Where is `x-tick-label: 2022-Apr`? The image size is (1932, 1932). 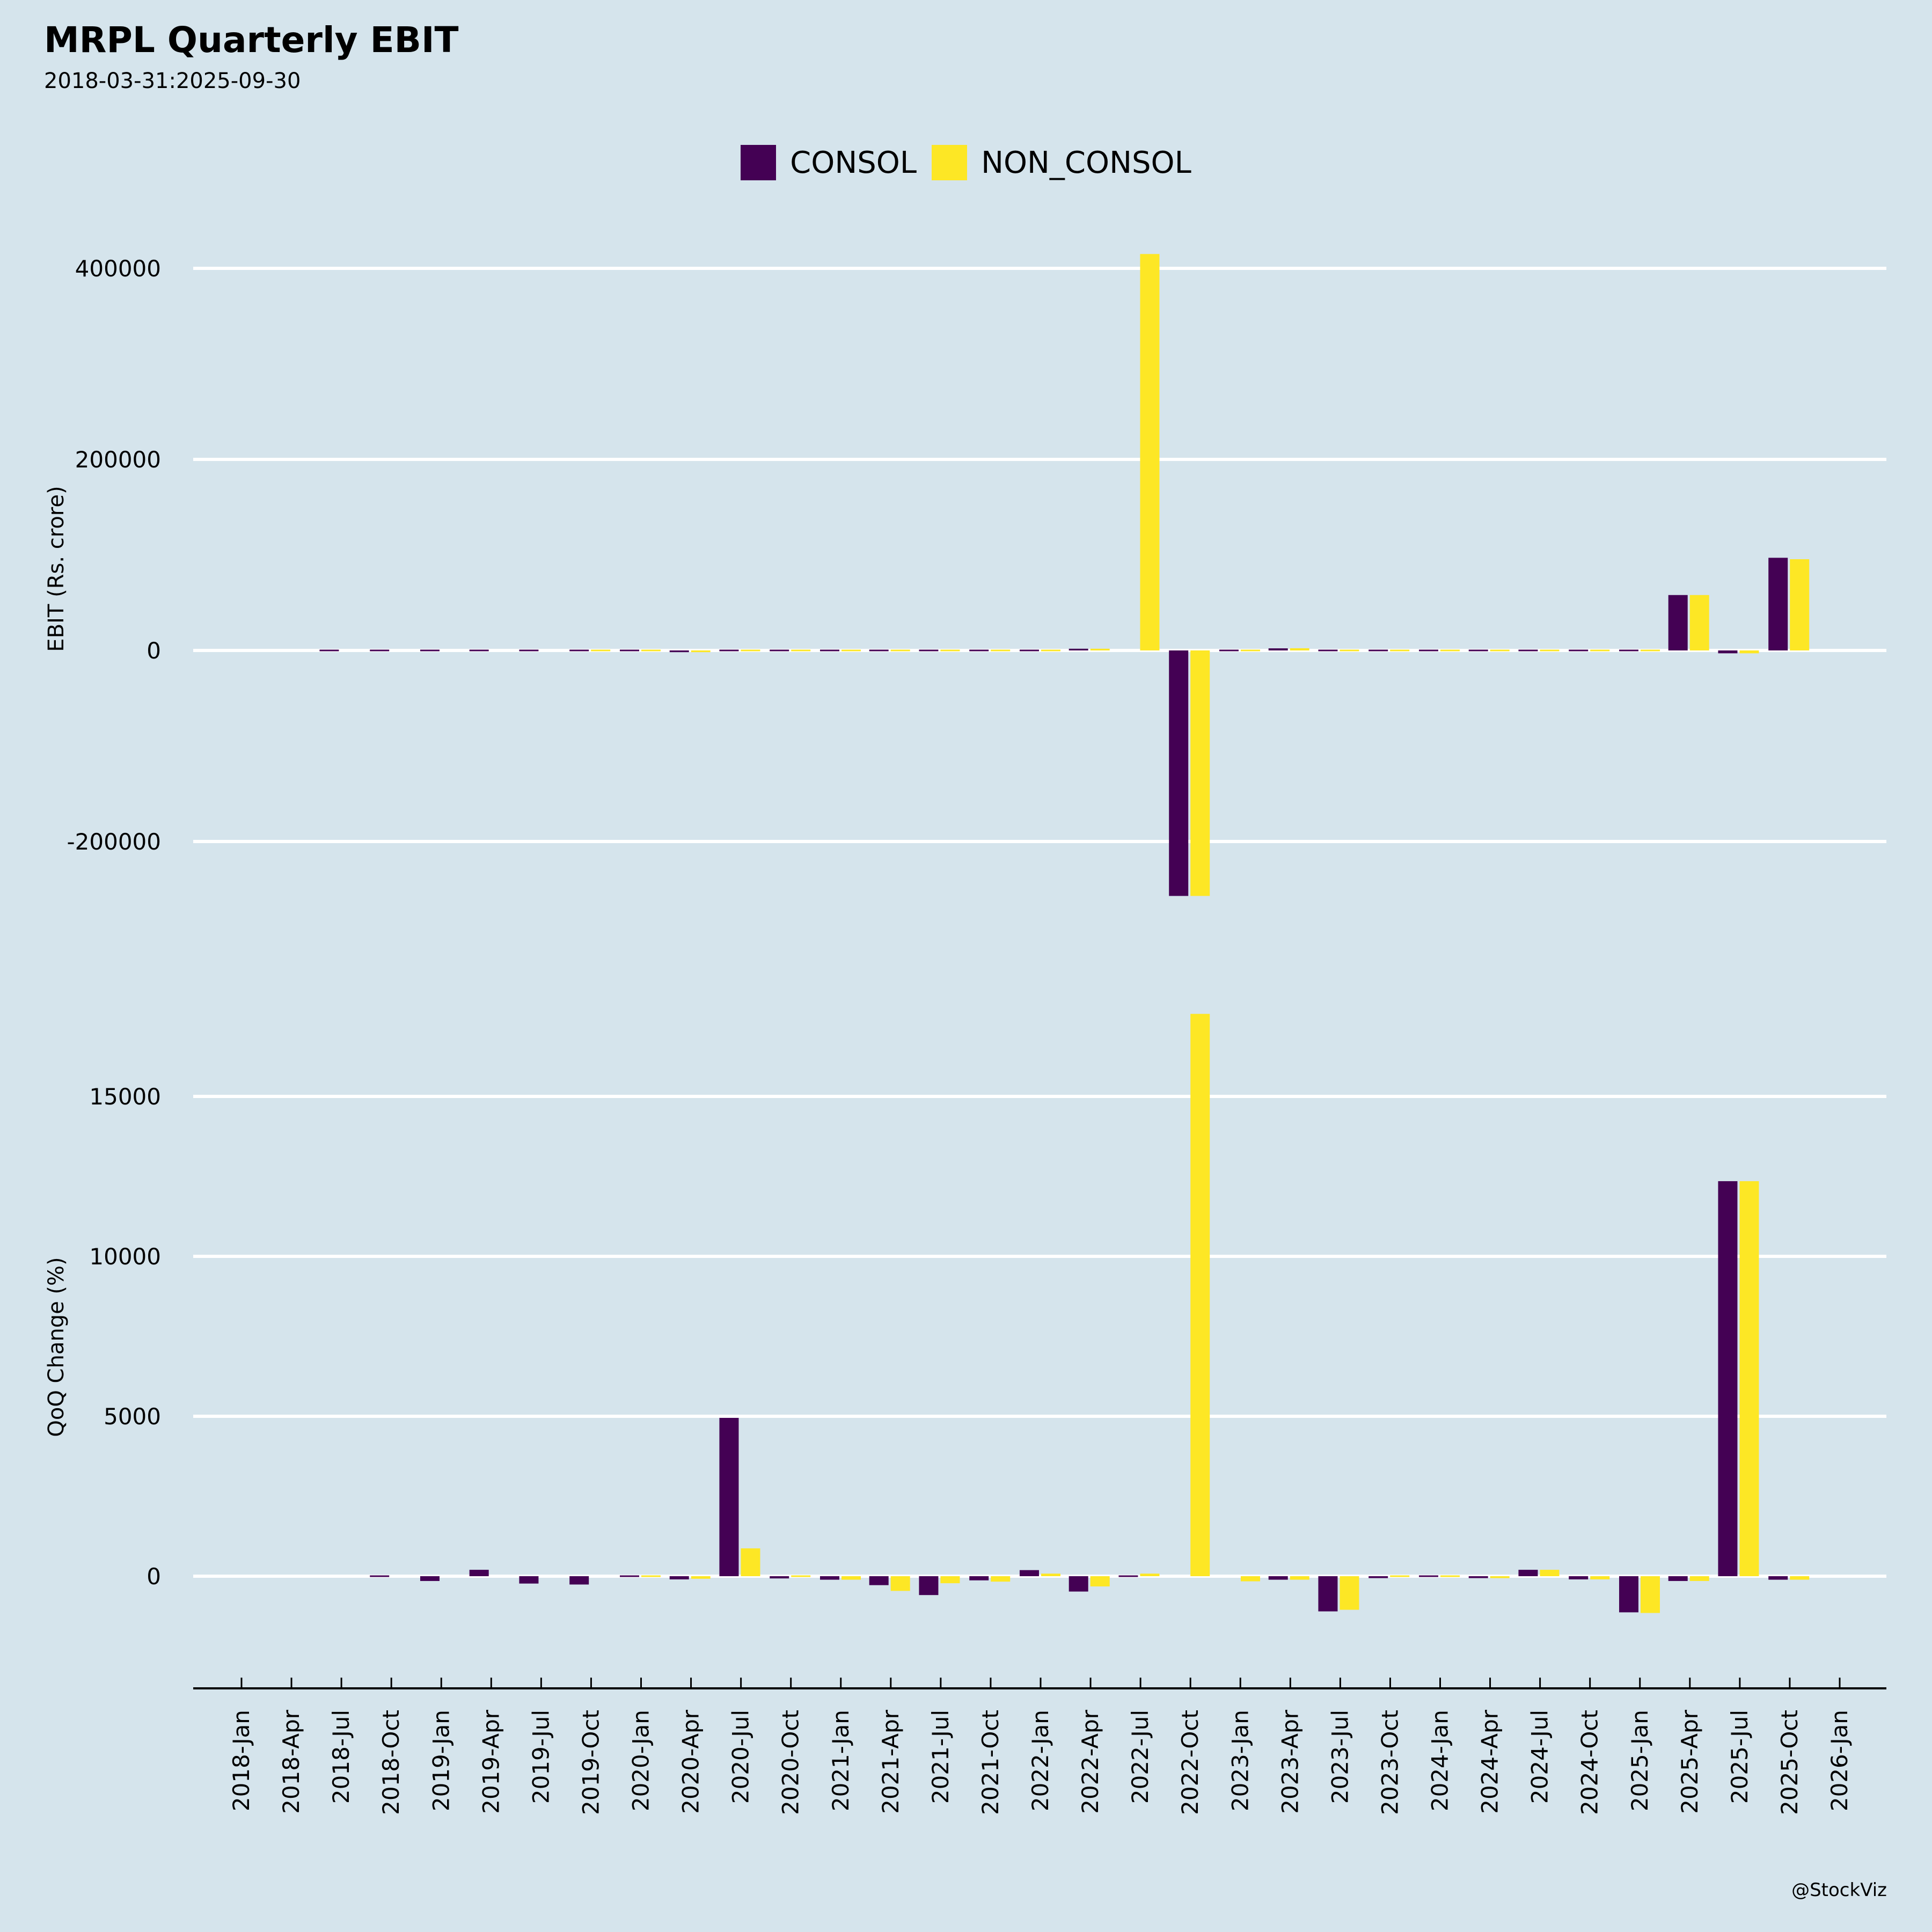
x-tick-label: 2022-Apr is located at coordinates (1090, 1761).